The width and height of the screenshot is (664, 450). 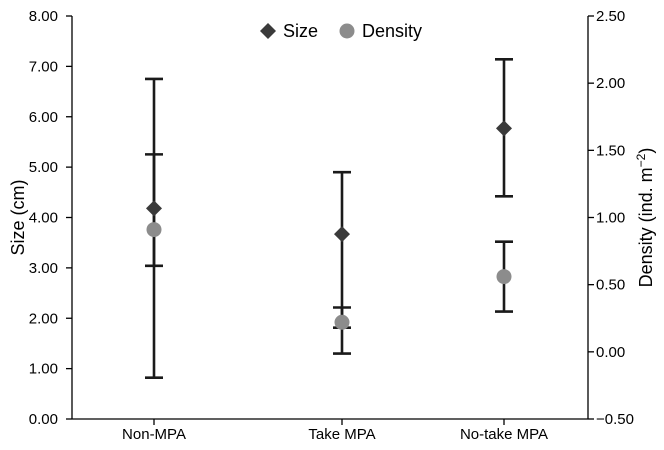 I want to click on right-tick-label: 0.50, so click(x=610, y=285).